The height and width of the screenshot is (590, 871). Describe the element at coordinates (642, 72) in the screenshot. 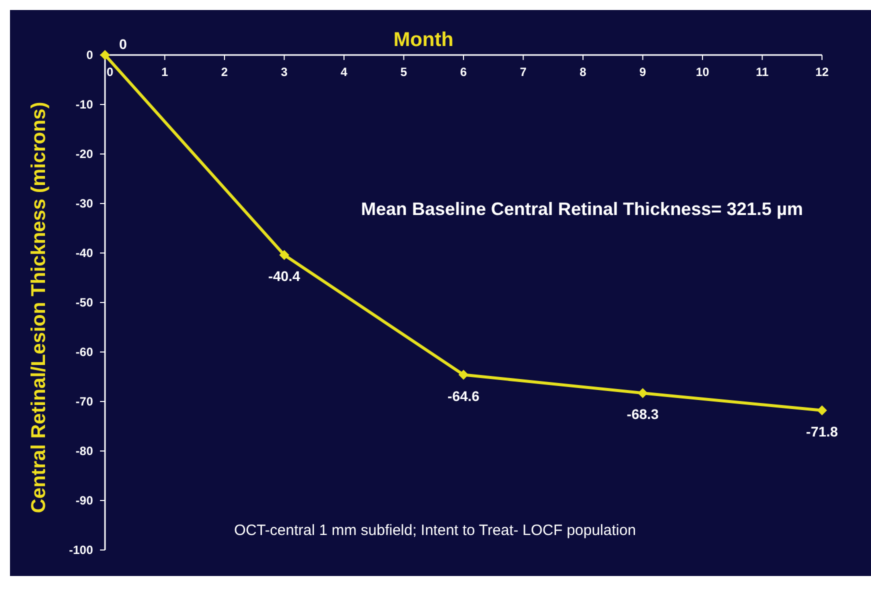

I see `x-tick-label: 9` at that location.